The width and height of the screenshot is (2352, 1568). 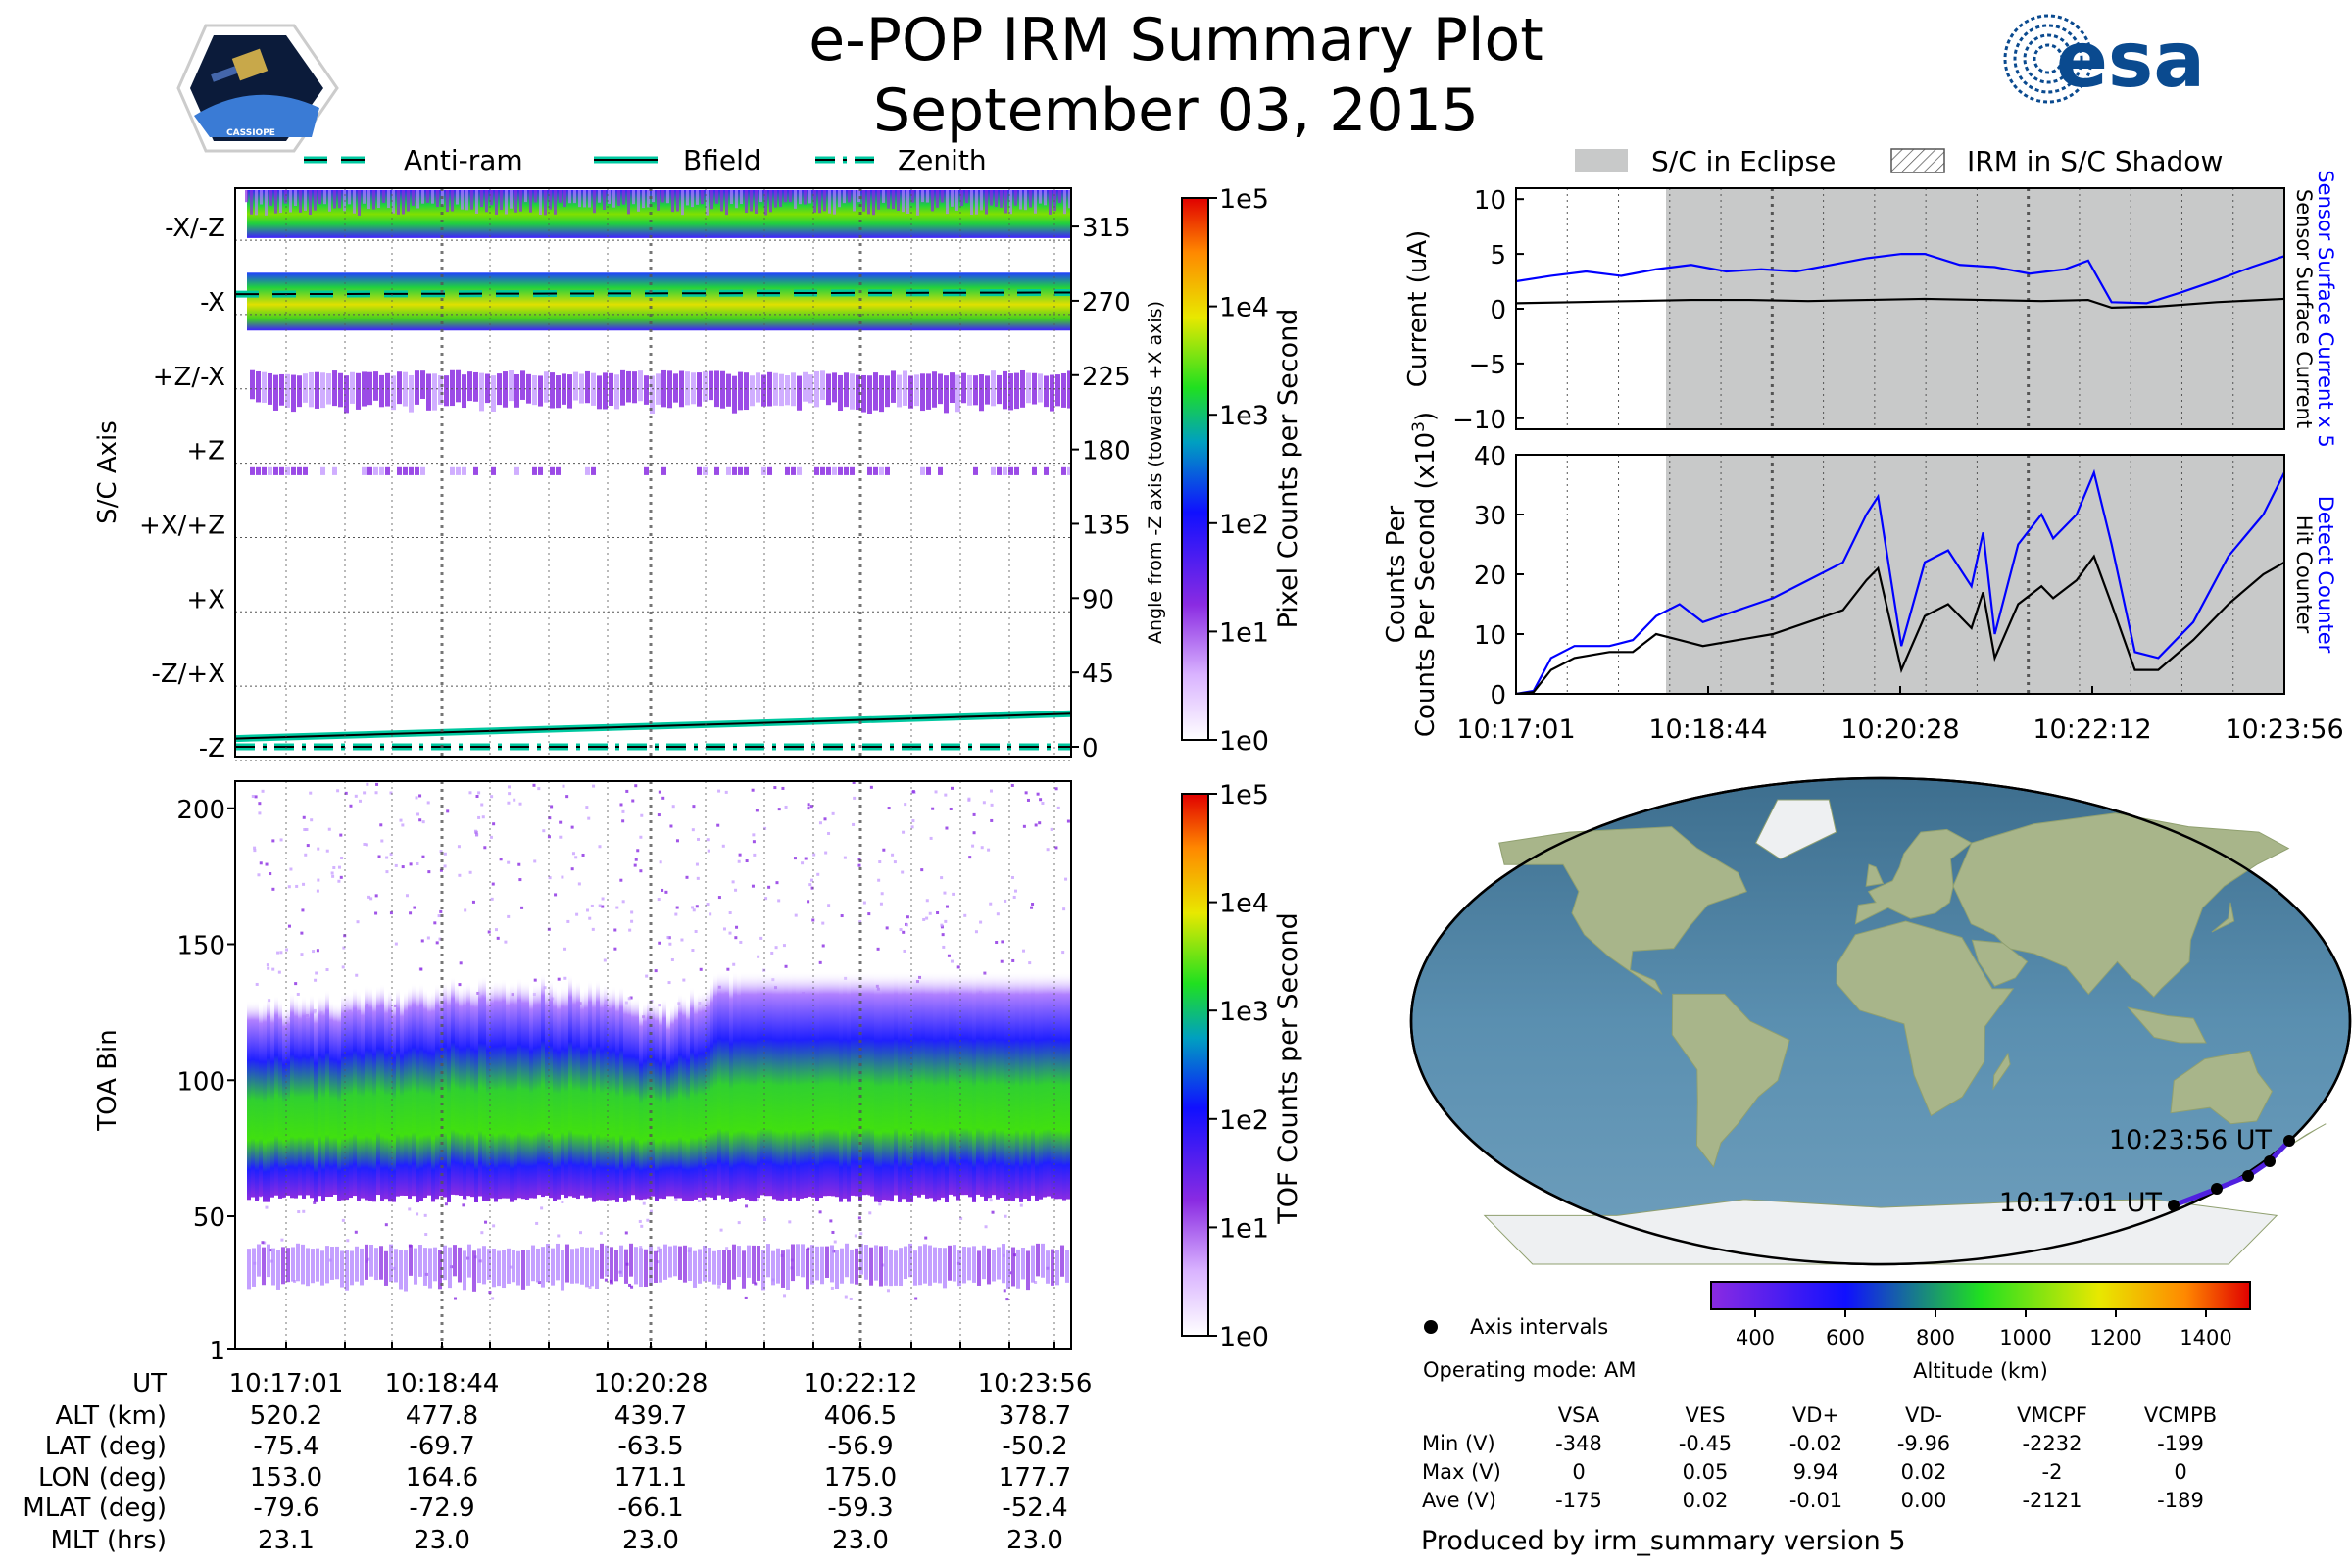 I want to click on angle-axis-label: +Z/-X, so click(x=189, y=377).